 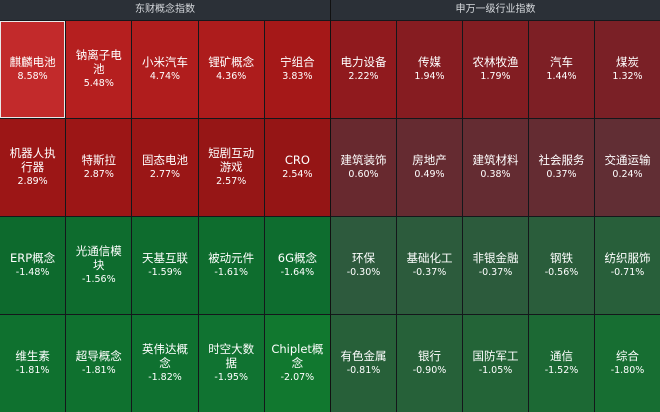 What do you see at coordinates (363, 356) in the screenshot?
I see `tile-name: 有色金属` at bounding box center [363, 356].